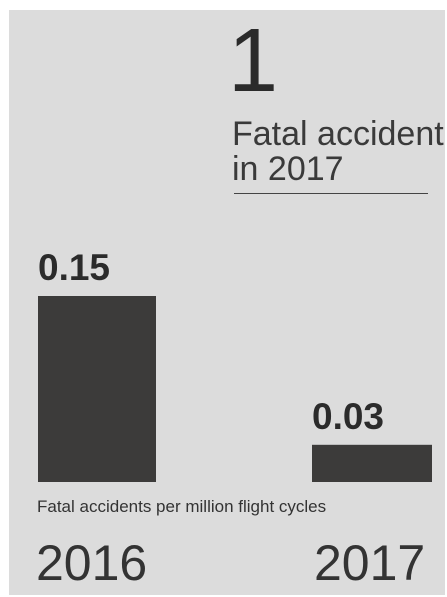 This screenshot has height=597, width=447. Describe the element at coordinates (74, 267) in the screenshot. I see `data-label-2016: 0.15` at that location.